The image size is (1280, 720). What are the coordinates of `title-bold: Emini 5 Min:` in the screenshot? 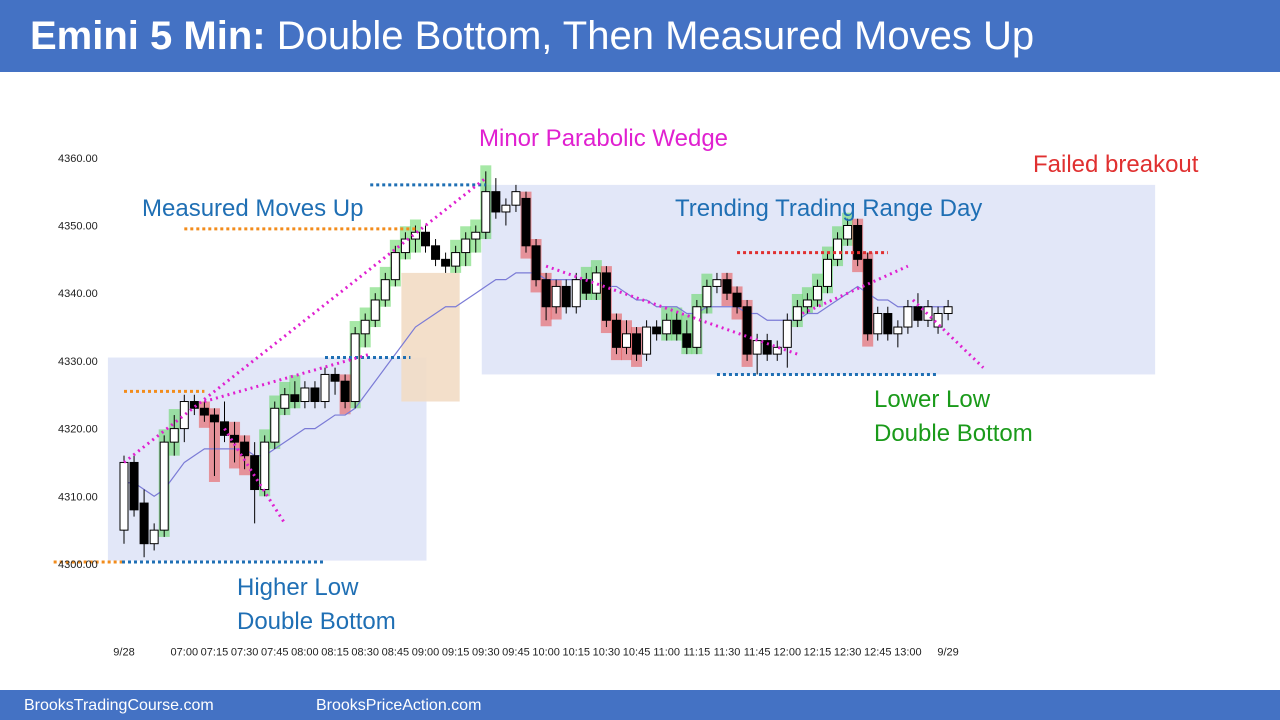 It's located at (148, 36).